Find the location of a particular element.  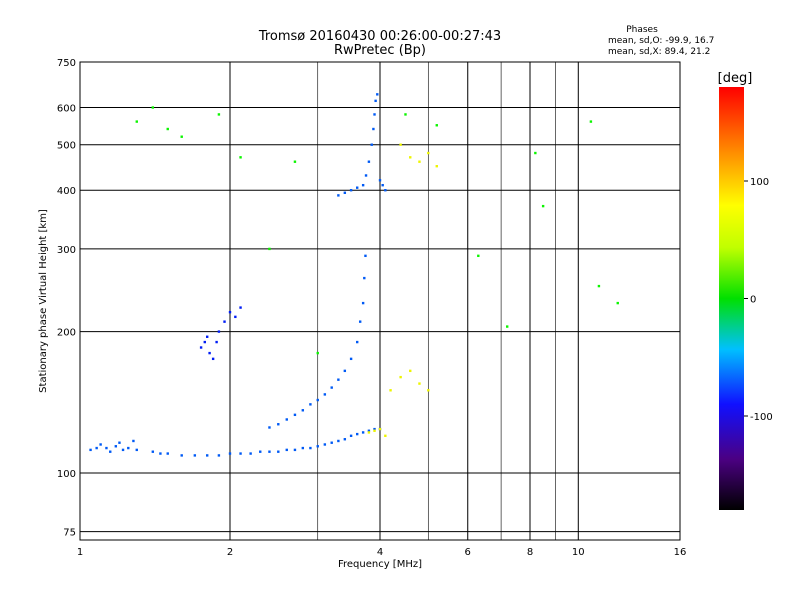

y-tick-label: 200 is located at coordinates (66, 333).